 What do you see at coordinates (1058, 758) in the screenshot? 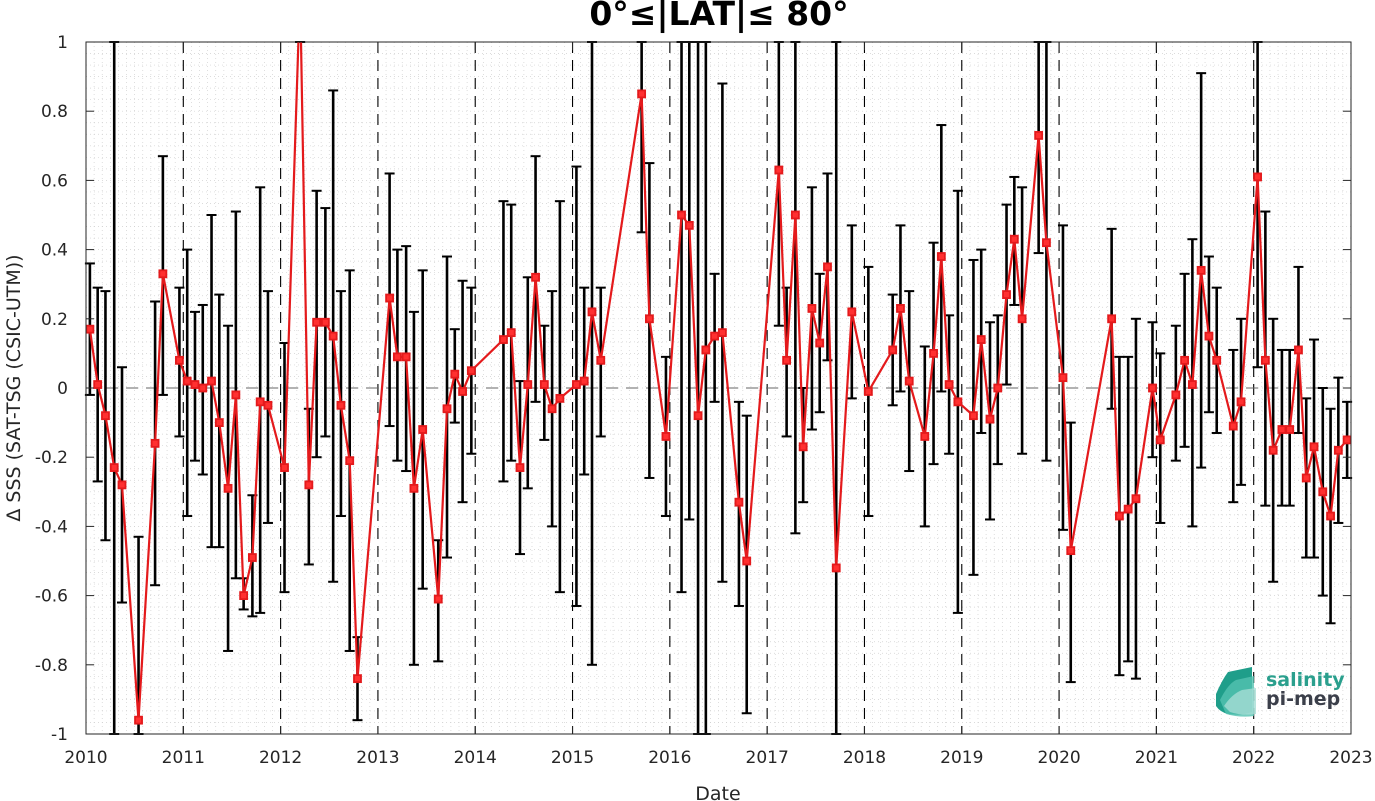
I see `x-tick-label: 2020` at bounding box center [1058, 758].